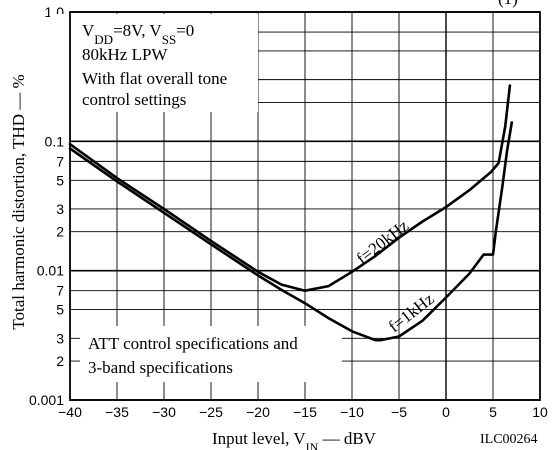  I want to click on x-tick-label: −30, so click(164, 412).